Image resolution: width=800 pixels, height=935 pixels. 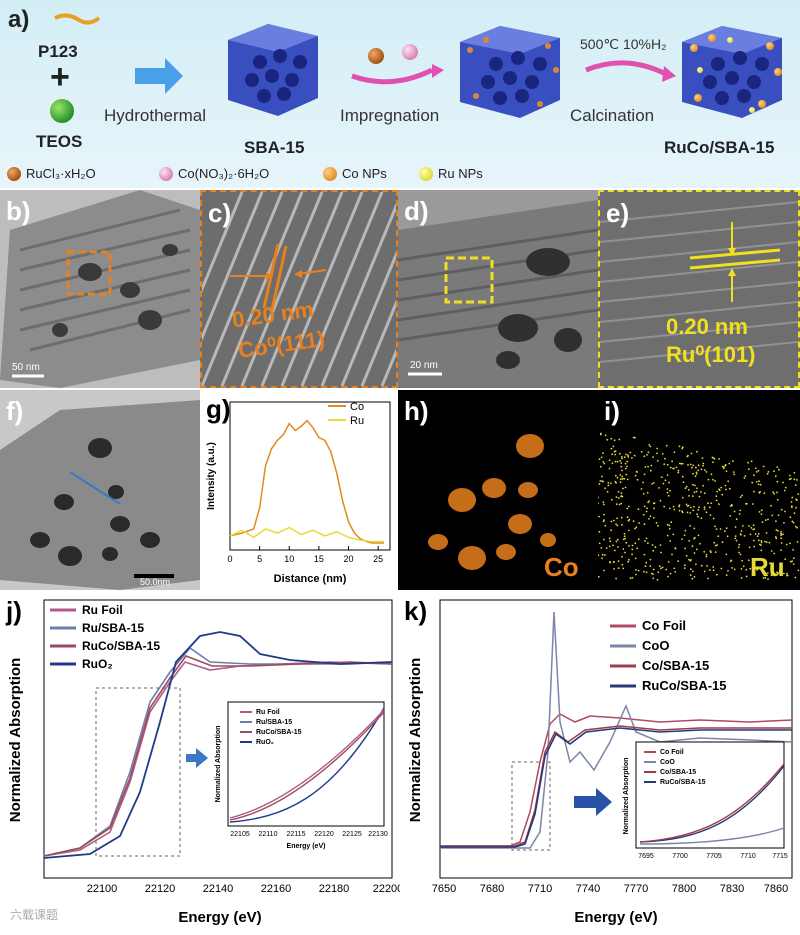 What do you see at coordinates (62, 111) in the screenshot?
I see `teos-icon` at bounding box center [62, 111].